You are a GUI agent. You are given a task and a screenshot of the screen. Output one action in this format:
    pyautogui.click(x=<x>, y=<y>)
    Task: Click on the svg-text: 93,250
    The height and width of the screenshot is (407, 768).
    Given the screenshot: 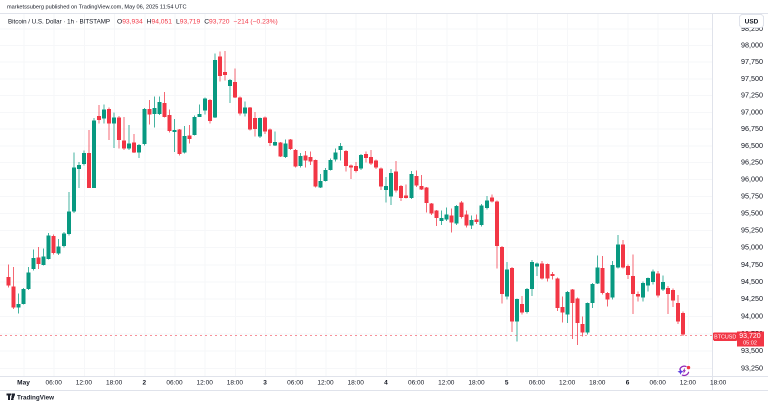 What is the action you would take?
    pyautogui.click(x=752, y=368)
    